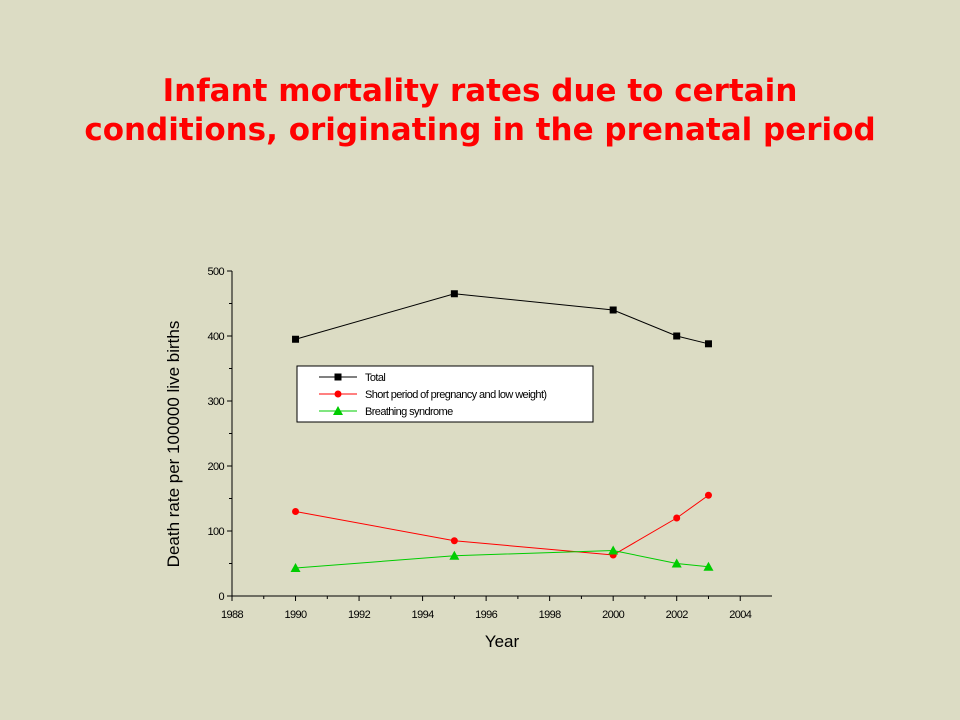  I want to click on x-tick-label: 1996, so click(486, 615).